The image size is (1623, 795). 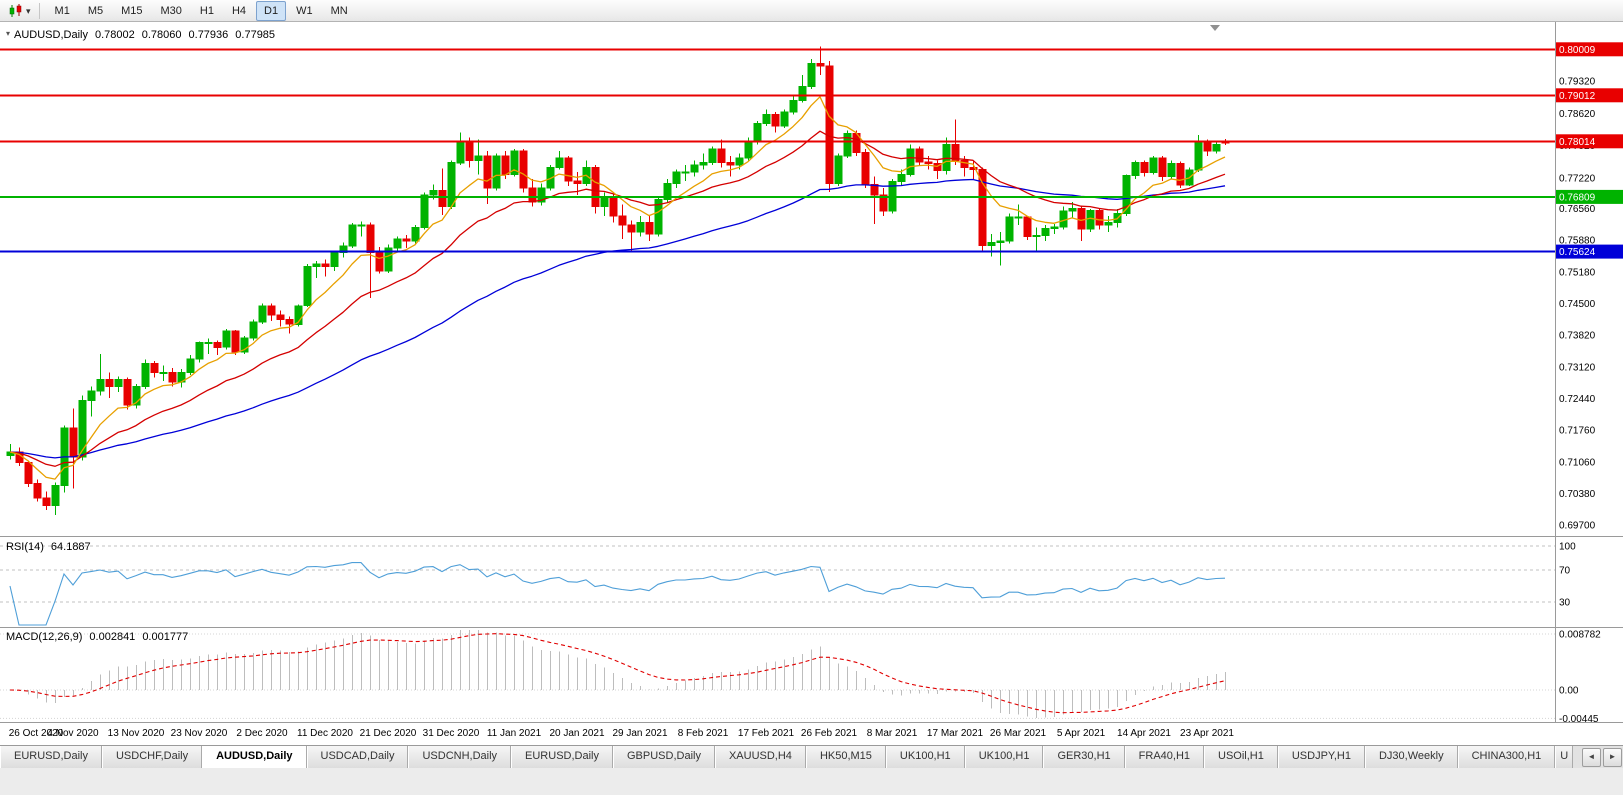 I want to click on chart-tab-china300-h1: CHINA300,H1, so click(x=1506, y=757).